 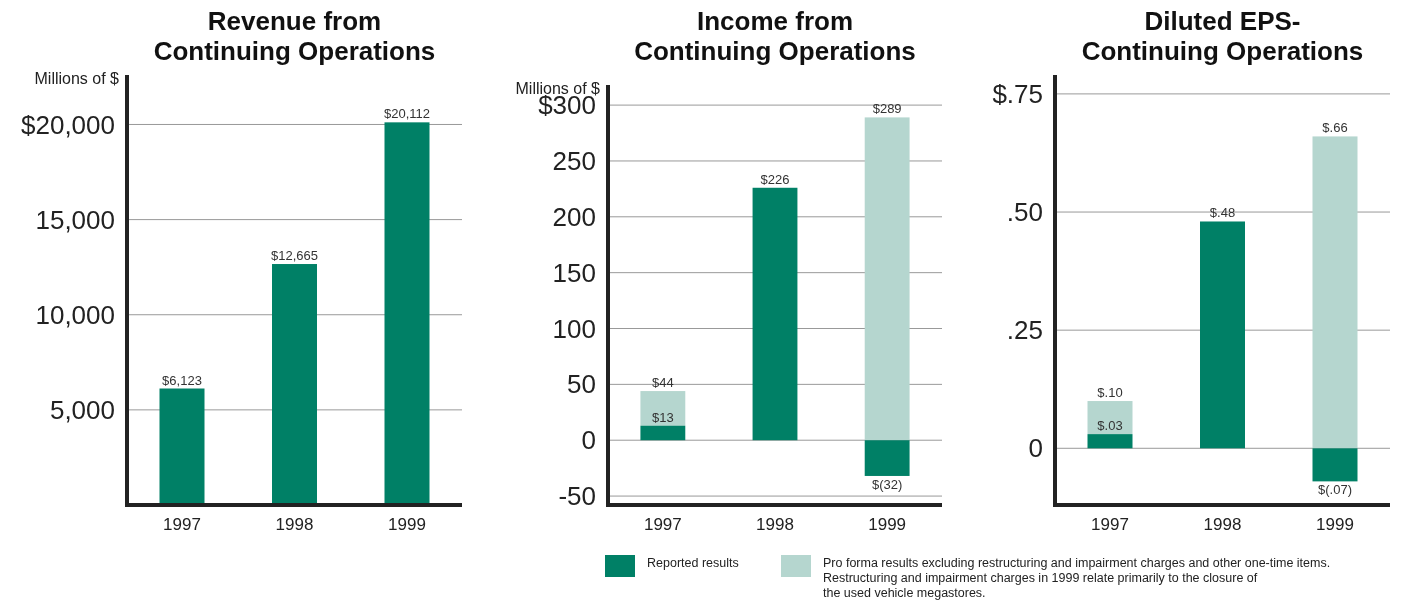 I want to click on y-tick-label: -50, so click(x=577, y=496).